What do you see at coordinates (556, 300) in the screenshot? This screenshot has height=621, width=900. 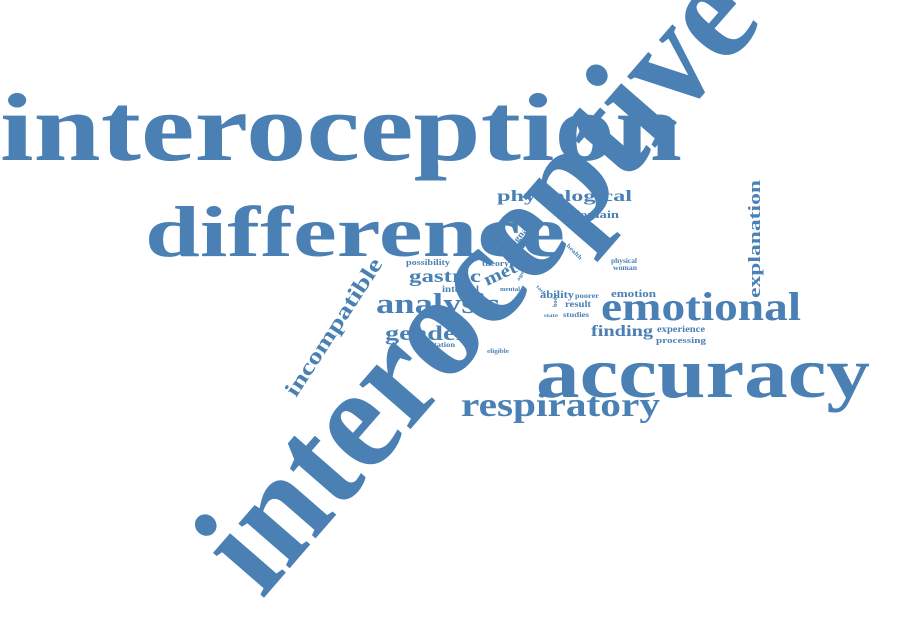 I see `word-body: body` at bounding box center [556, 300].